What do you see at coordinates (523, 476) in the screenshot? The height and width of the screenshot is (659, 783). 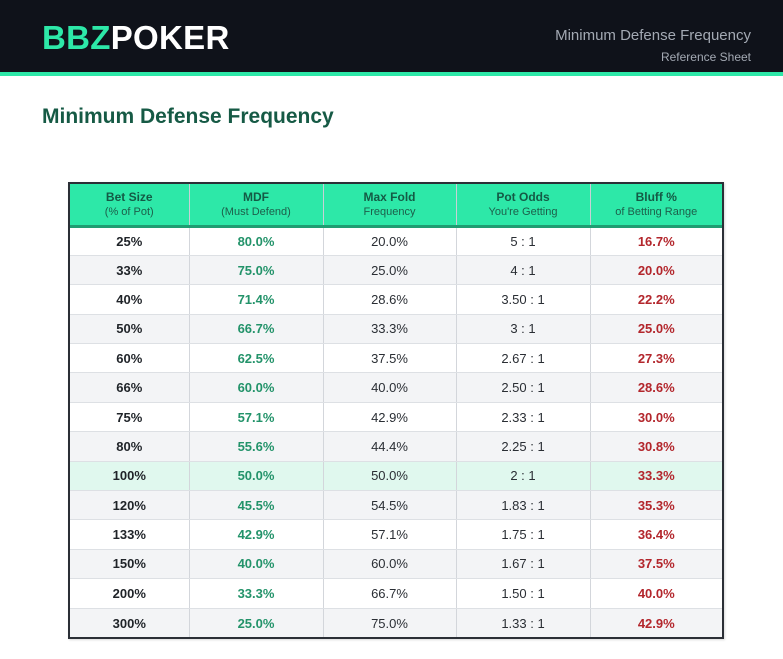 I see `pot-odds-cell: 2 : 1` at bounding box center [523, 476].